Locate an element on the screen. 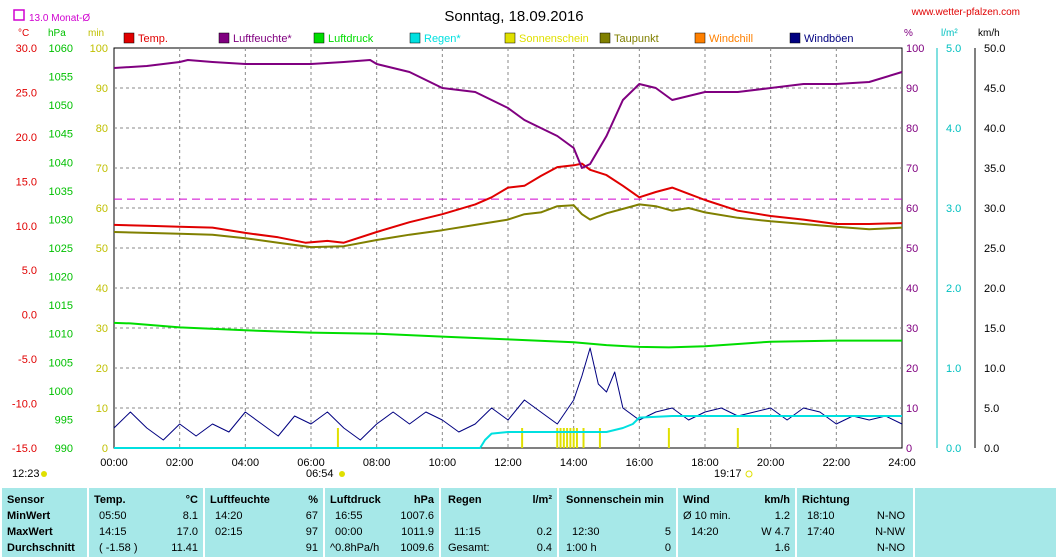 The height and width of the screenshot is (559, 1058). y-tick-humidity: 60 is located at coordinates (912, 209).